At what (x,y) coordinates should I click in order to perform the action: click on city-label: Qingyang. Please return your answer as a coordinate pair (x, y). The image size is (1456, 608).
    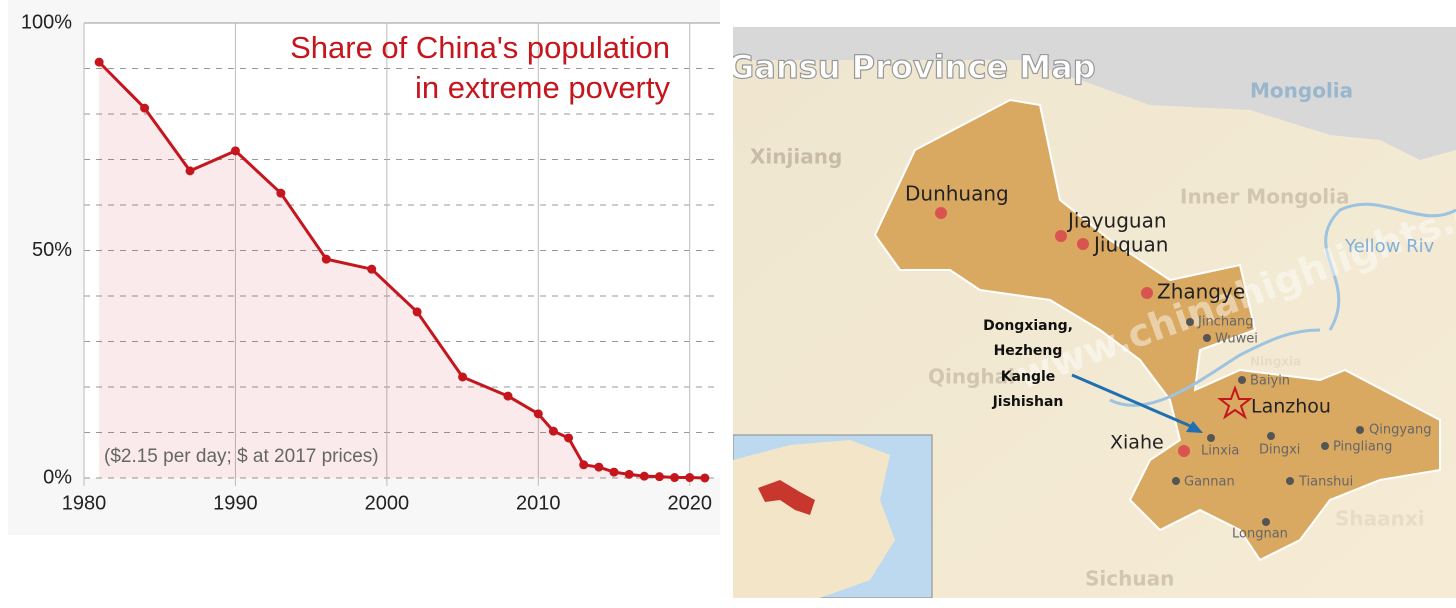
    Looking at the image, I should click on (1400, 430).